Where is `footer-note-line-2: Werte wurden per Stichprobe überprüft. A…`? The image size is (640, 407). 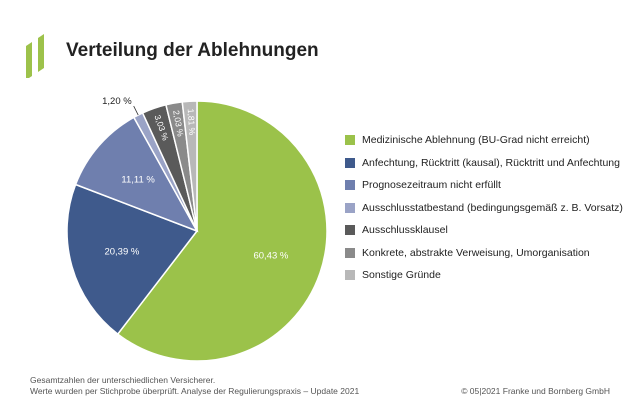 footer-note-line-2: Werte wurden per Stichprobe überprüft. A… is located at coordinates (195, 391).